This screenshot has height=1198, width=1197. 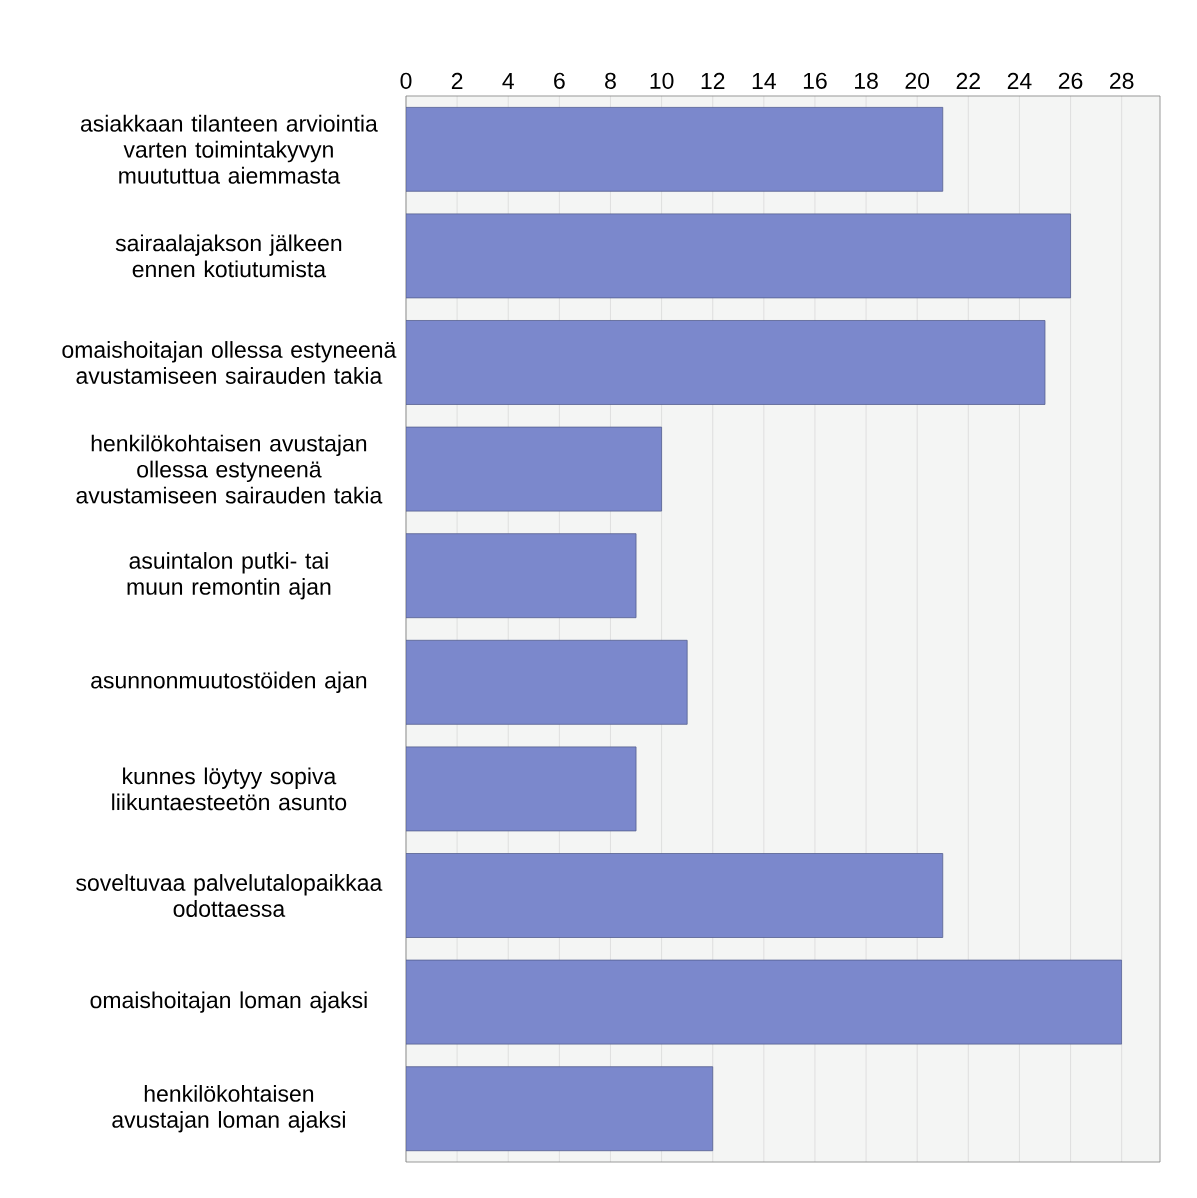 What do you see at coordinates (610, 80) in the screenshot?
I see `x-tick-label: 8` at bounding box center [610, 80].